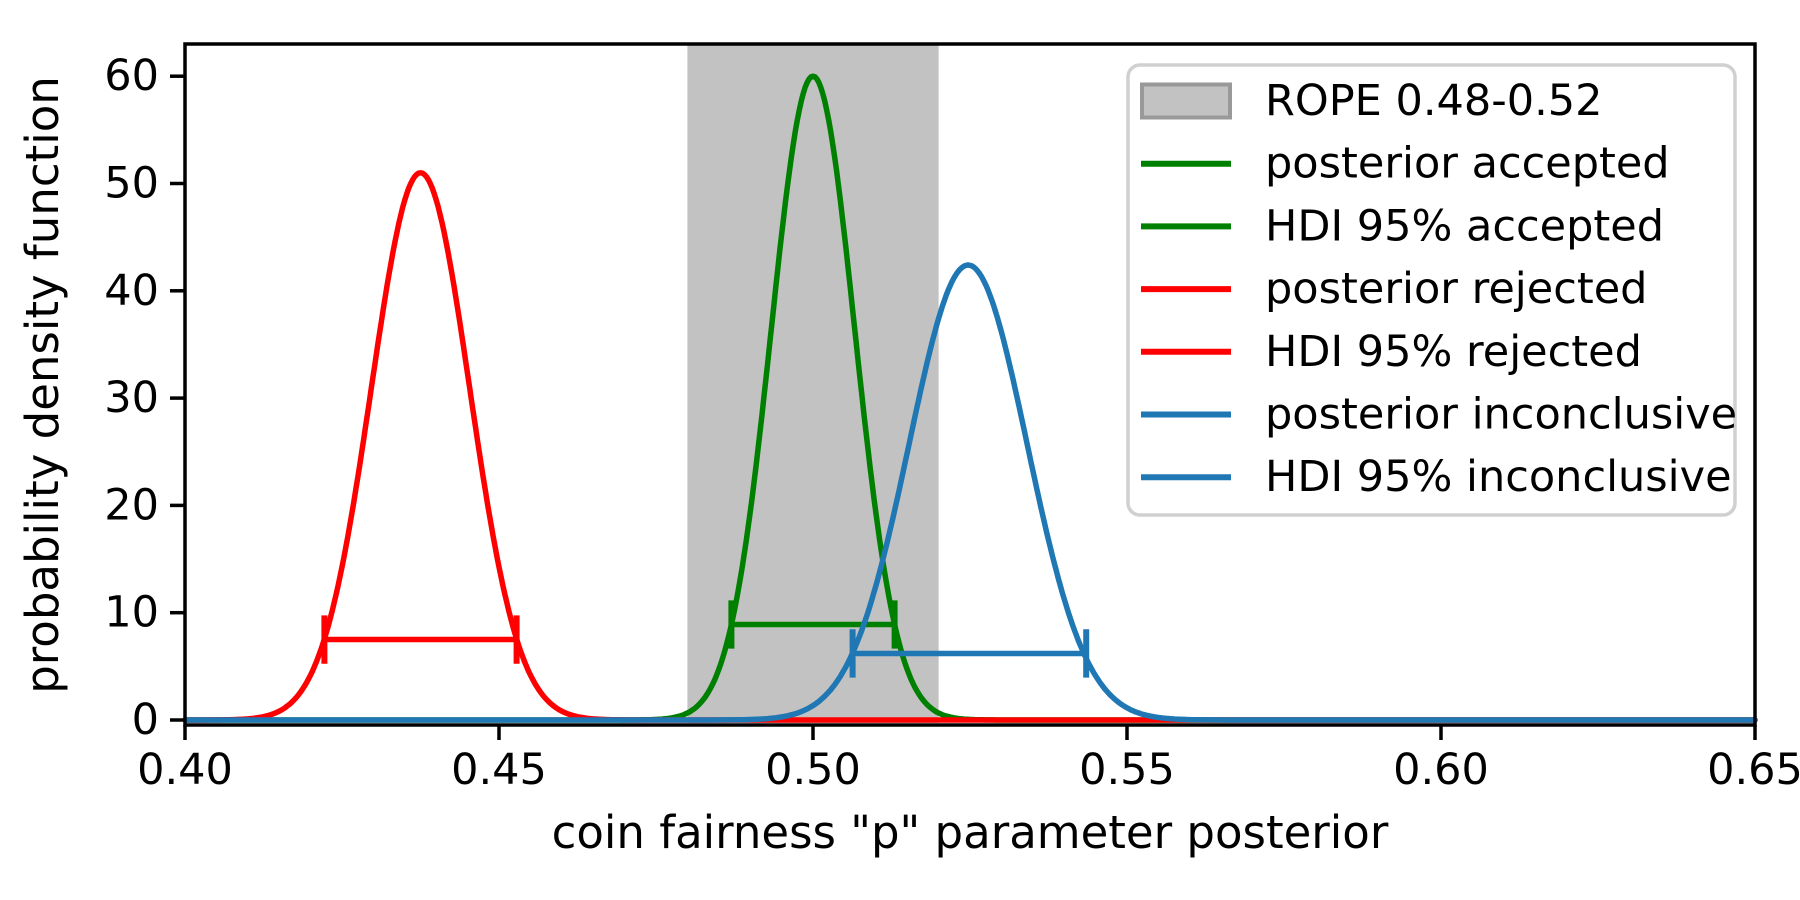 The width and height of the screenshot is (1800, 900). What do you see at coordinates (1753, 770) in the screenshot?
I see `x-tick-label-0.65: 0.65` at bounding box center [1753, 770].